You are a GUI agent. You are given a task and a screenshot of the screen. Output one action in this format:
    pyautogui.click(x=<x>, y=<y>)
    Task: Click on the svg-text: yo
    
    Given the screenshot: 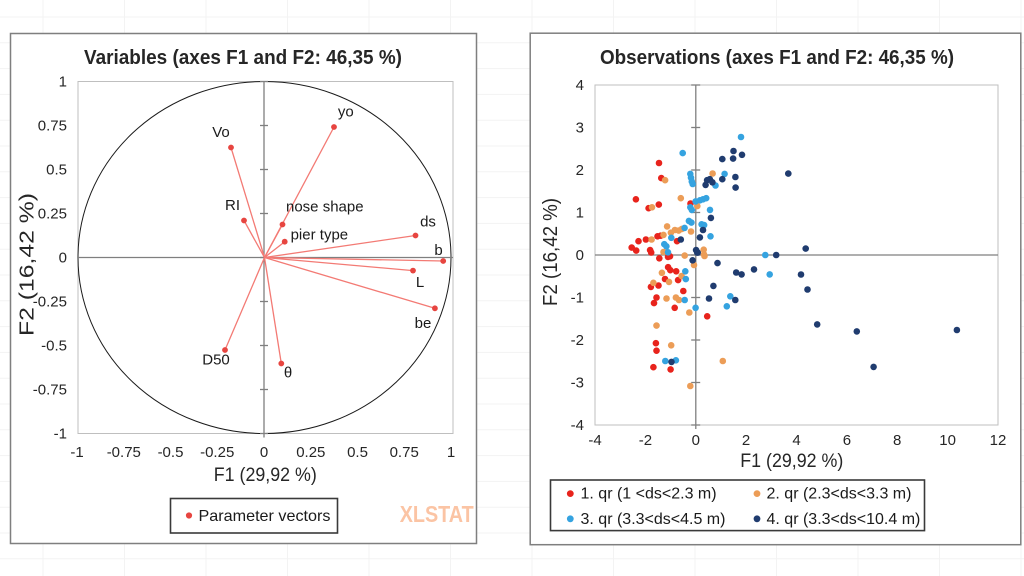 What is the action you would take?
    pyautogui.click(x=346, y=112)
    